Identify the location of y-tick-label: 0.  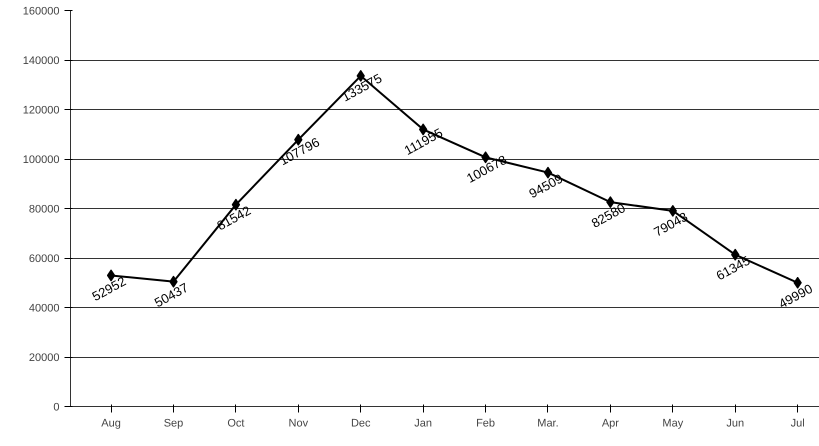
(56, 408).